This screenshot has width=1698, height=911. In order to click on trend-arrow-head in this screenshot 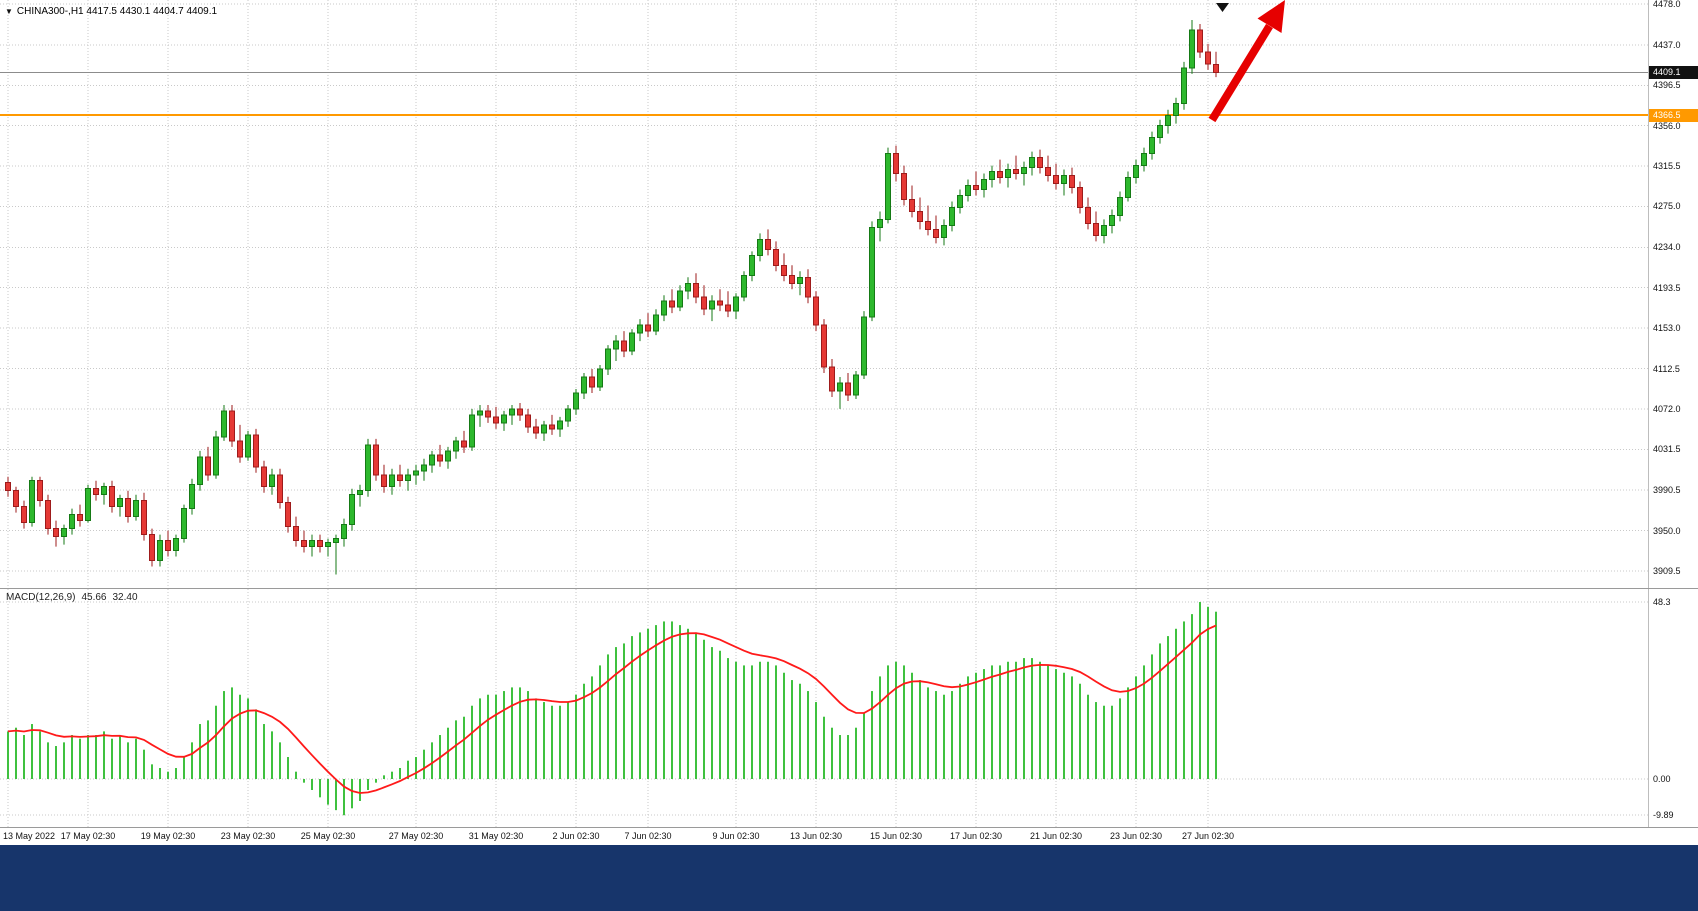, I will do `click(1271, 16)`.